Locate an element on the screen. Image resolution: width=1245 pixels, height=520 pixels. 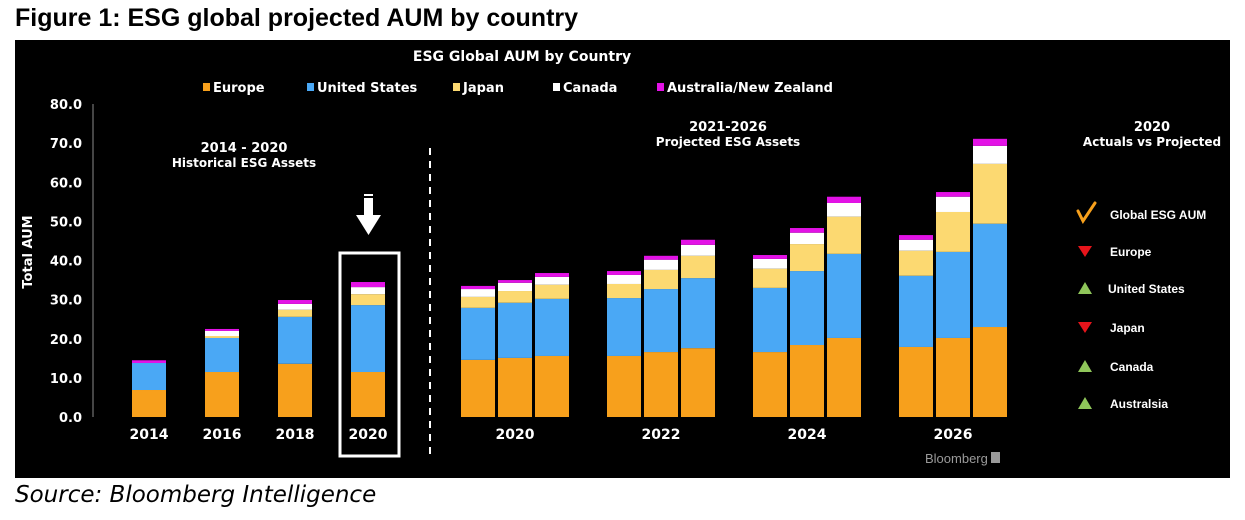
check-icon is located at coordinates (1086, 212).